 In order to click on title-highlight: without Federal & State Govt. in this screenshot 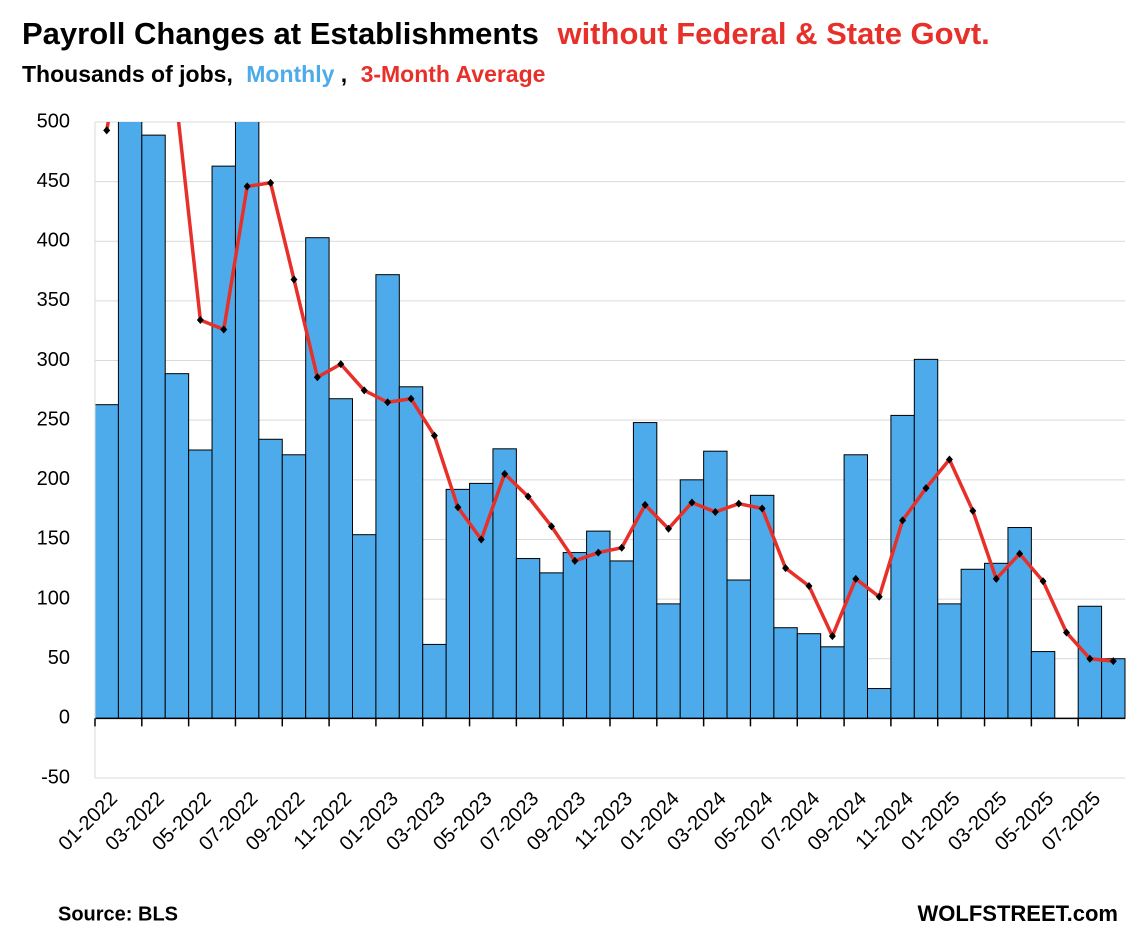, I will do `click(772, 33)`.